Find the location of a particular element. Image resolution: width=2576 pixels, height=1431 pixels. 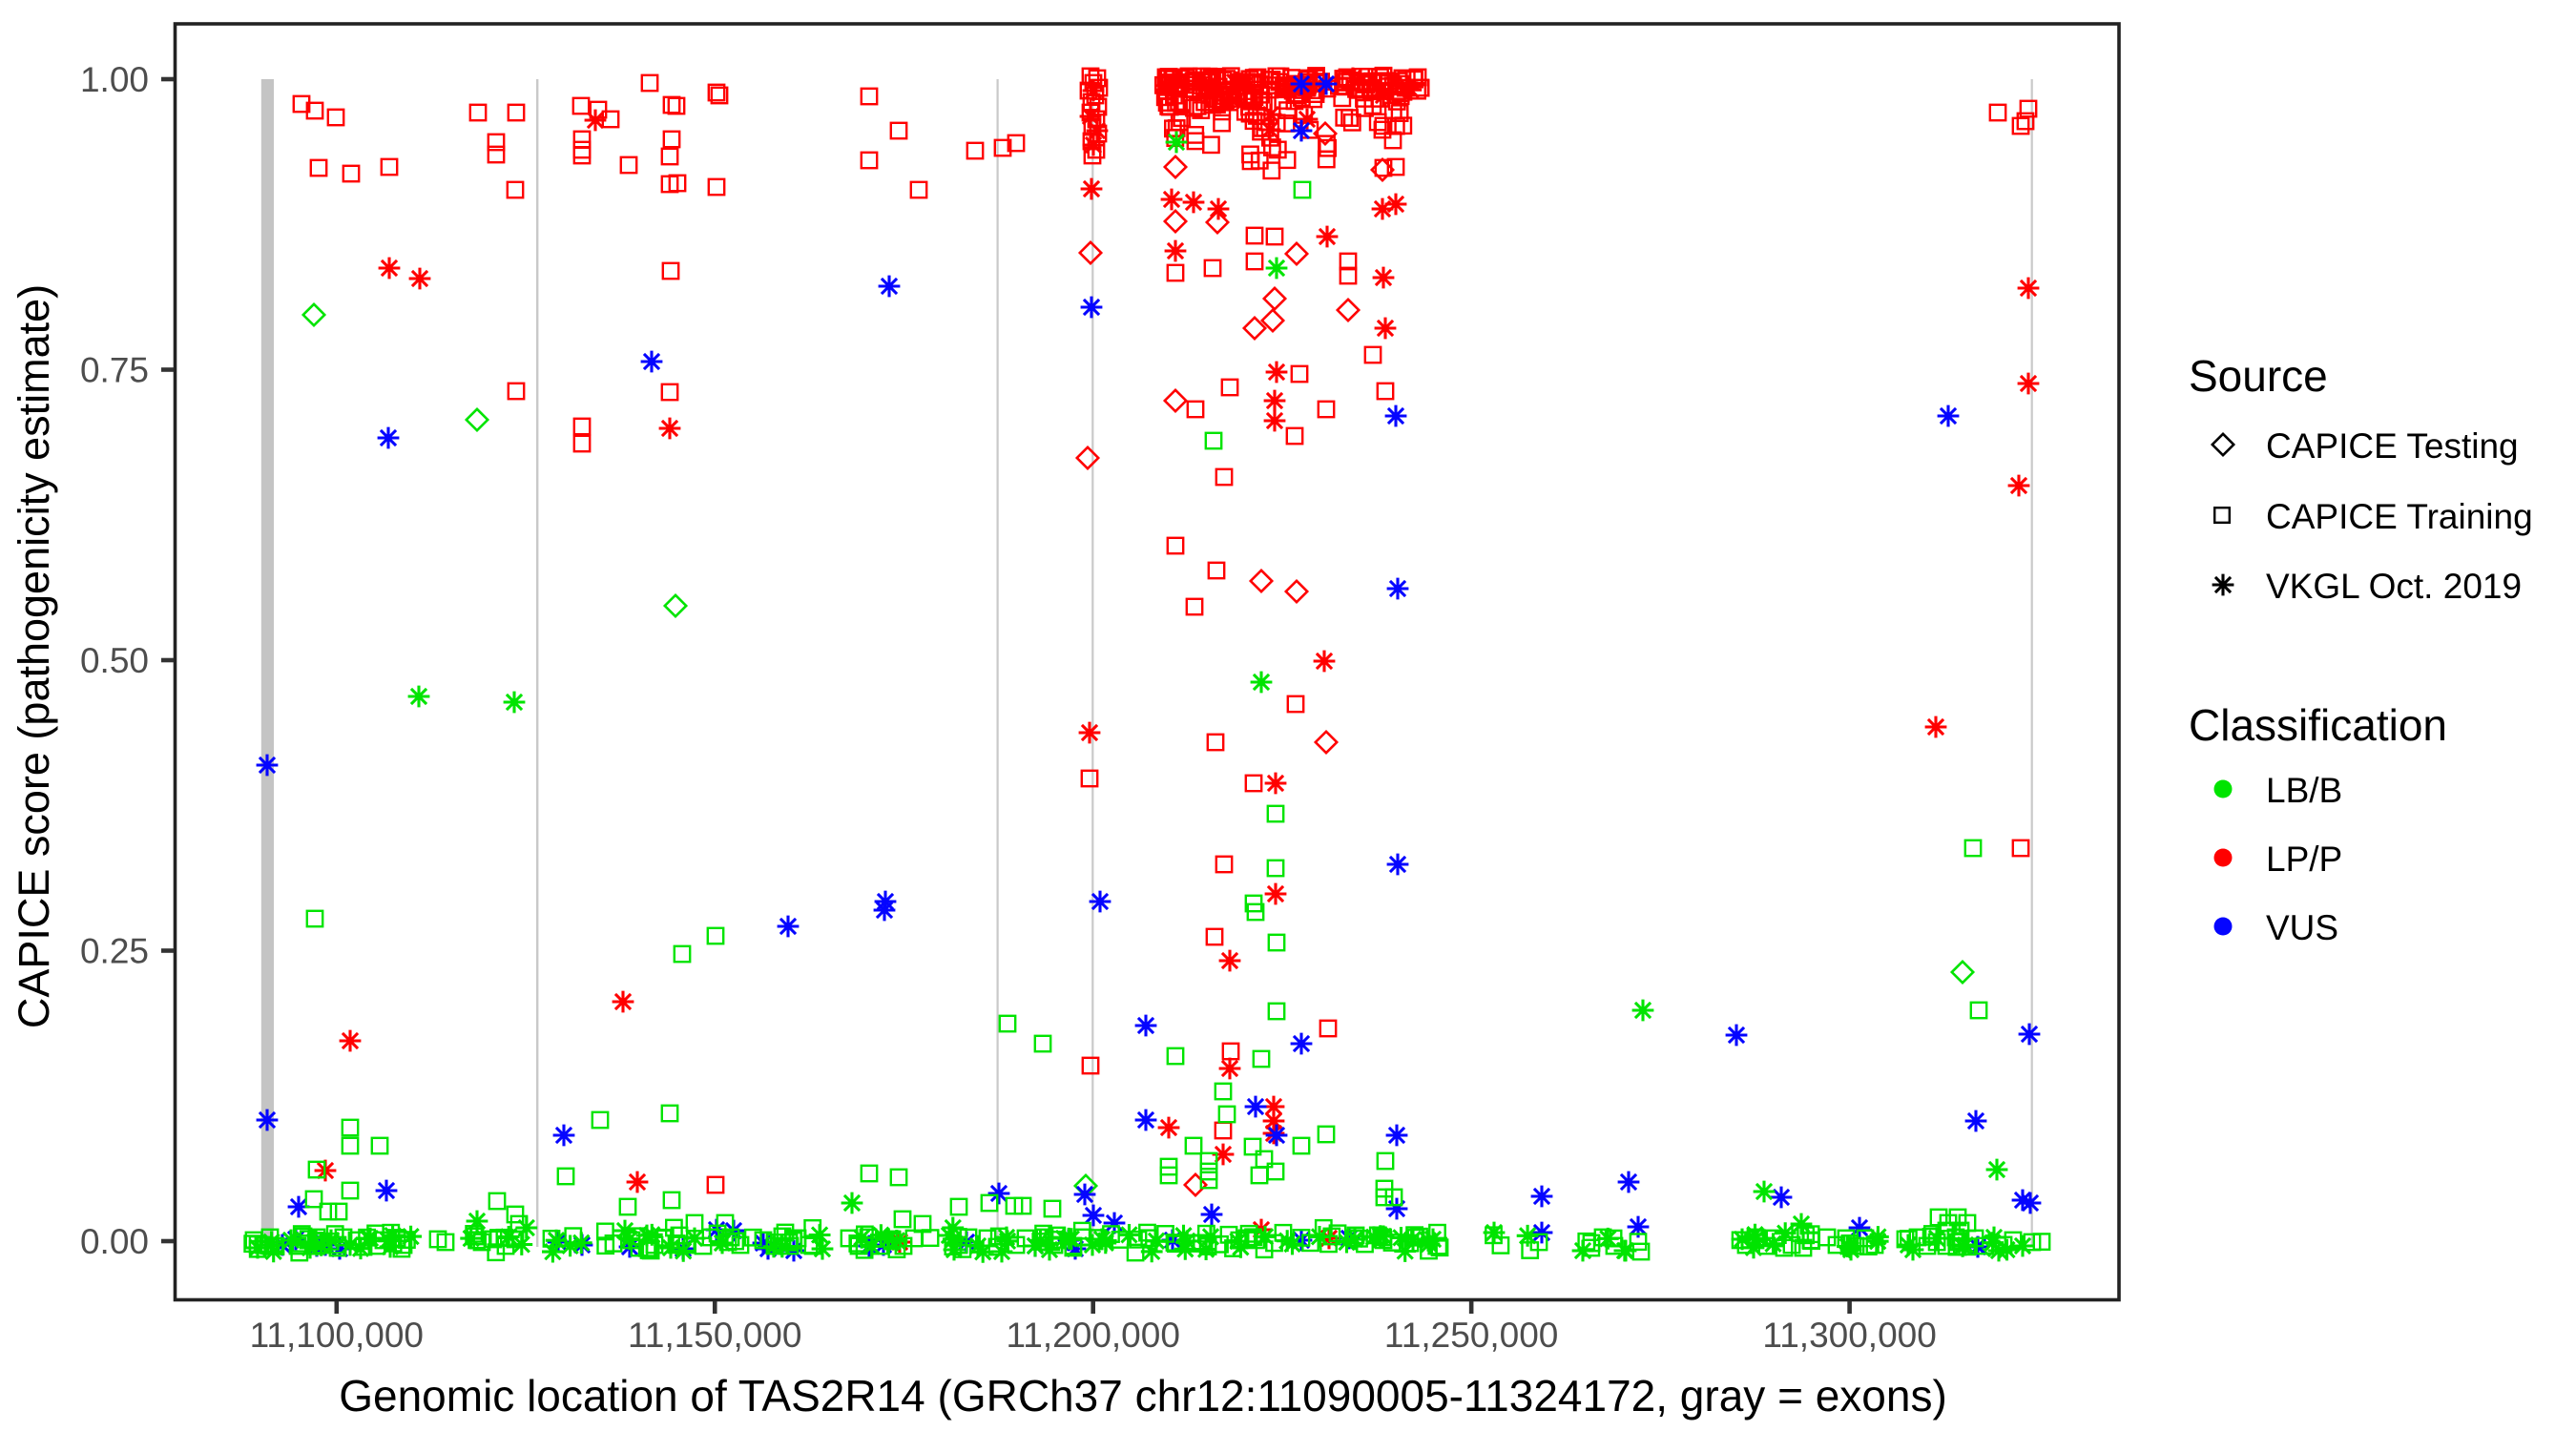

svg-text: 0.50 is located at coordinates (114, 660).